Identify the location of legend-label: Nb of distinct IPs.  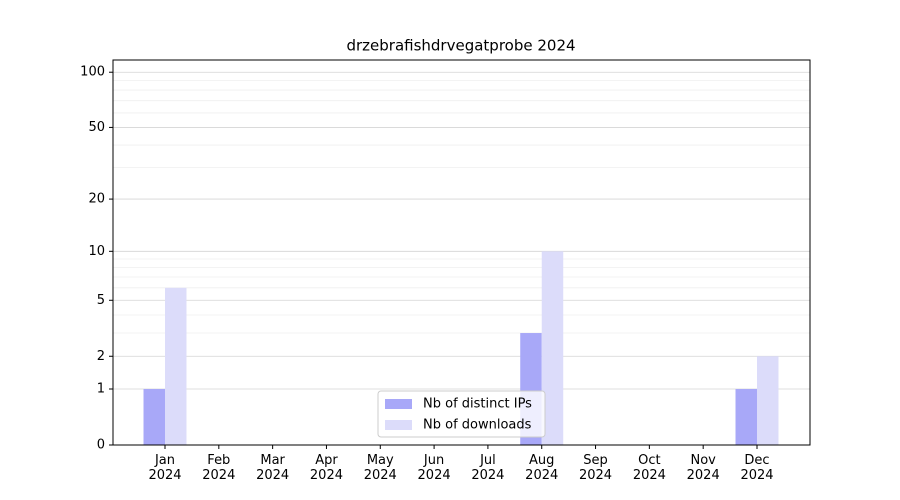
(477, 404).